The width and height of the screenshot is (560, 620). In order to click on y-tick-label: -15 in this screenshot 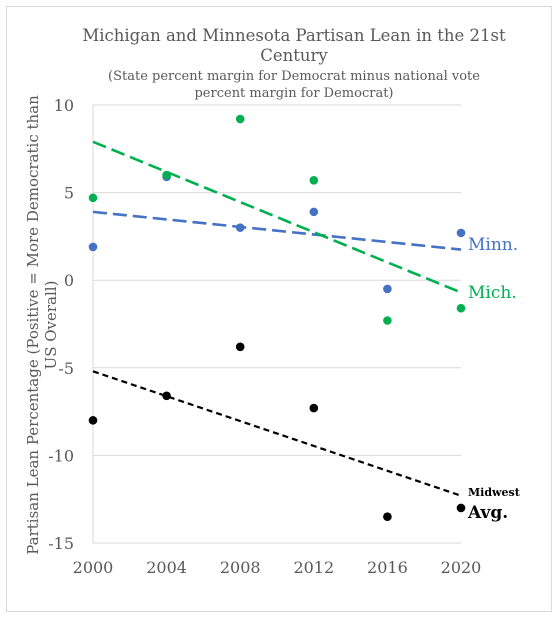, I will do `click(61, 543)`.